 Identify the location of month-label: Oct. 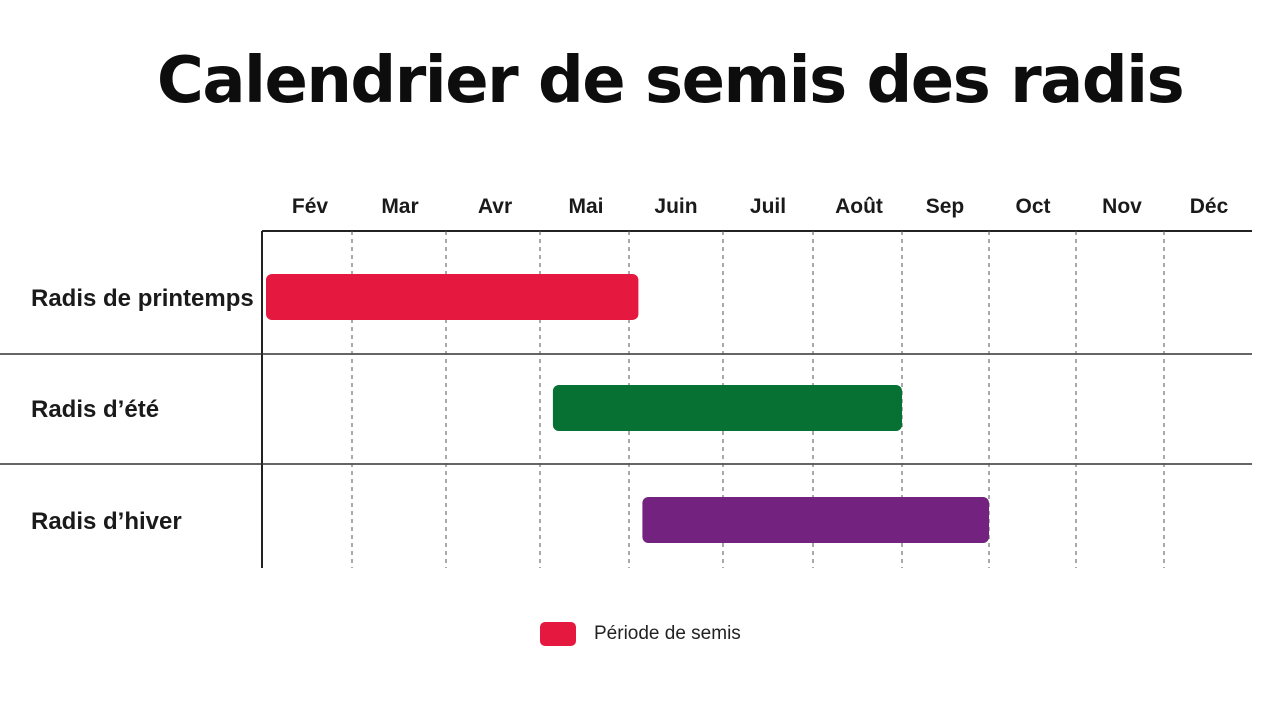
(1032, 206).